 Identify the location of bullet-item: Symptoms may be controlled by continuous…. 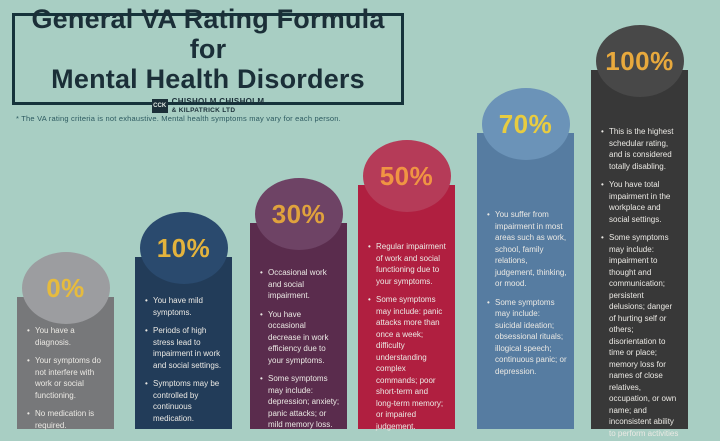
(185, 401).